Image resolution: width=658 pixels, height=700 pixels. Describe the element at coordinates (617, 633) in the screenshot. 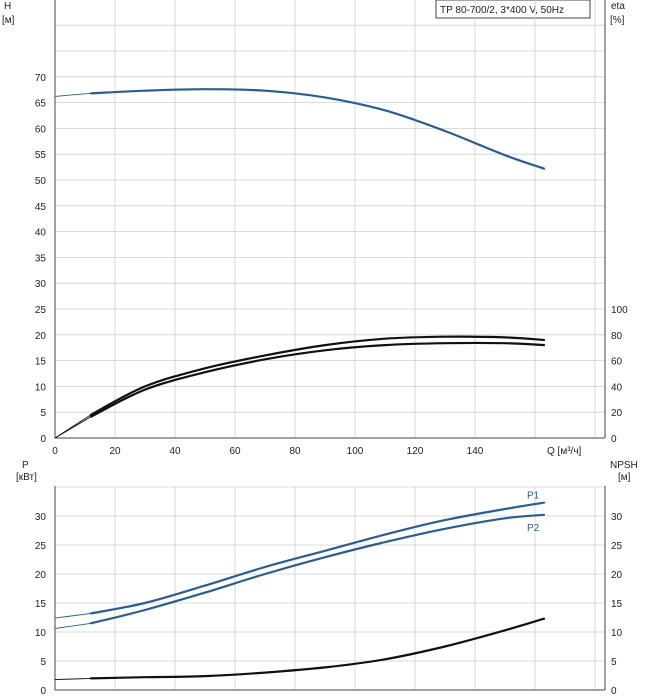

I see `bottom-y-tick-right: 10` at that location.